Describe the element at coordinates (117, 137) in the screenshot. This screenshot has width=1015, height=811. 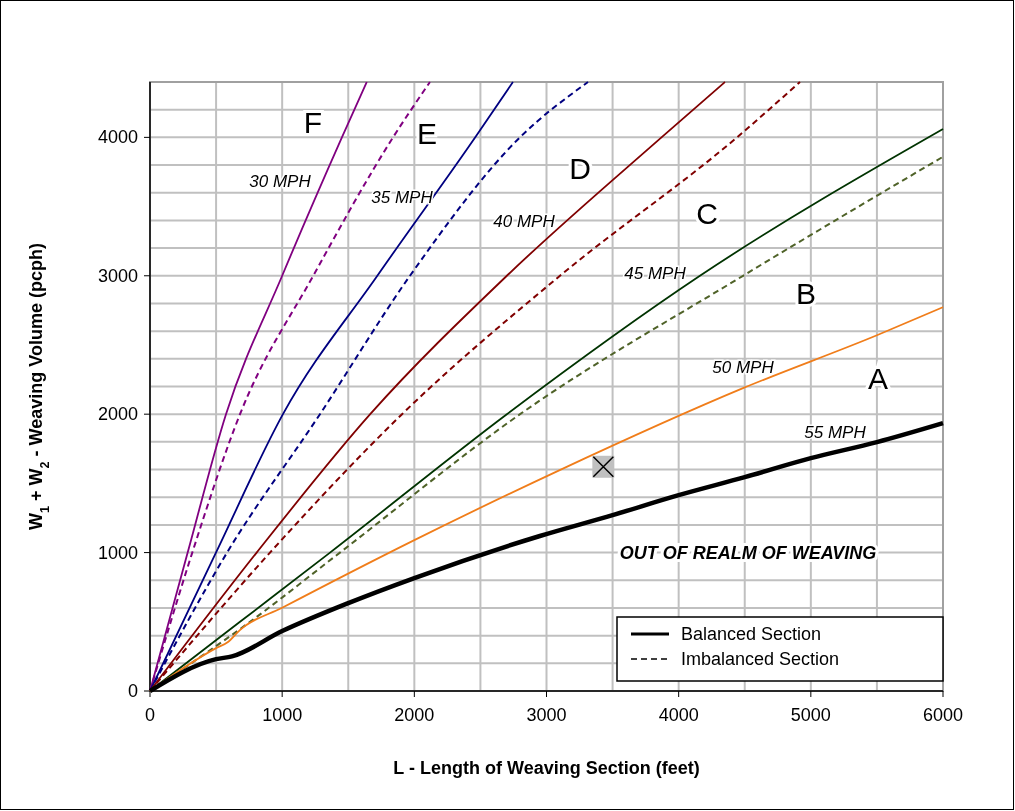
I see `y-tick-label: 4000` at that location.